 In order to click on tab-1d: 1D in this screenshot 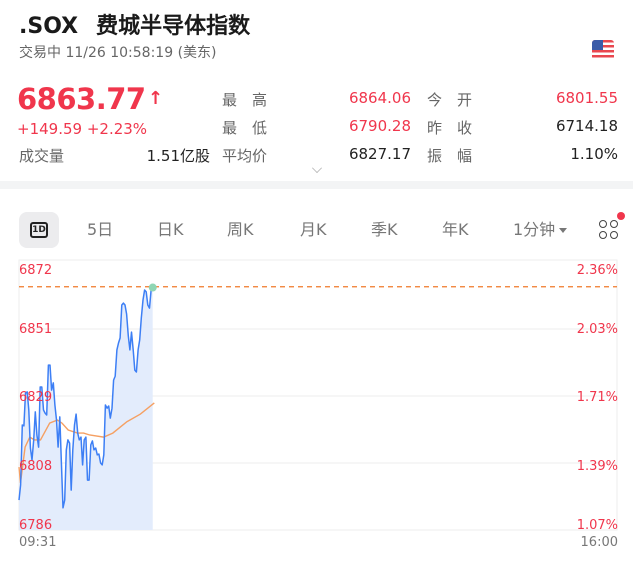, I will do `click(39, 230)`.